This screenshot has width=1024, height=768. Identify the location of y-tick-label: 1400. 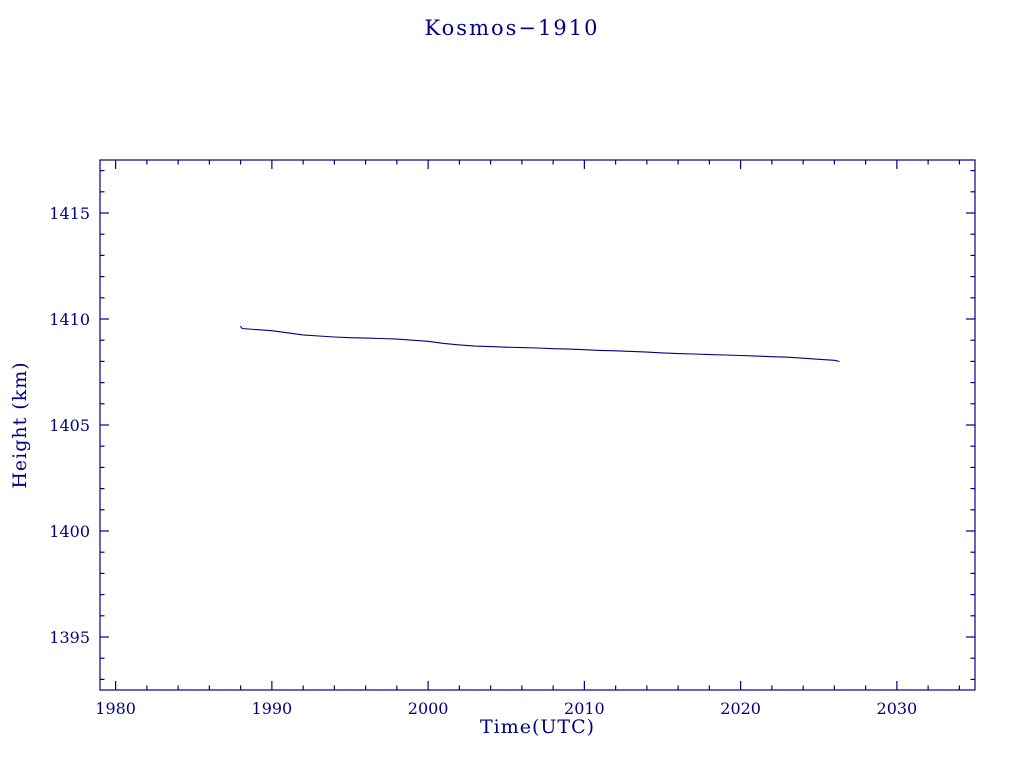
(69, 531).